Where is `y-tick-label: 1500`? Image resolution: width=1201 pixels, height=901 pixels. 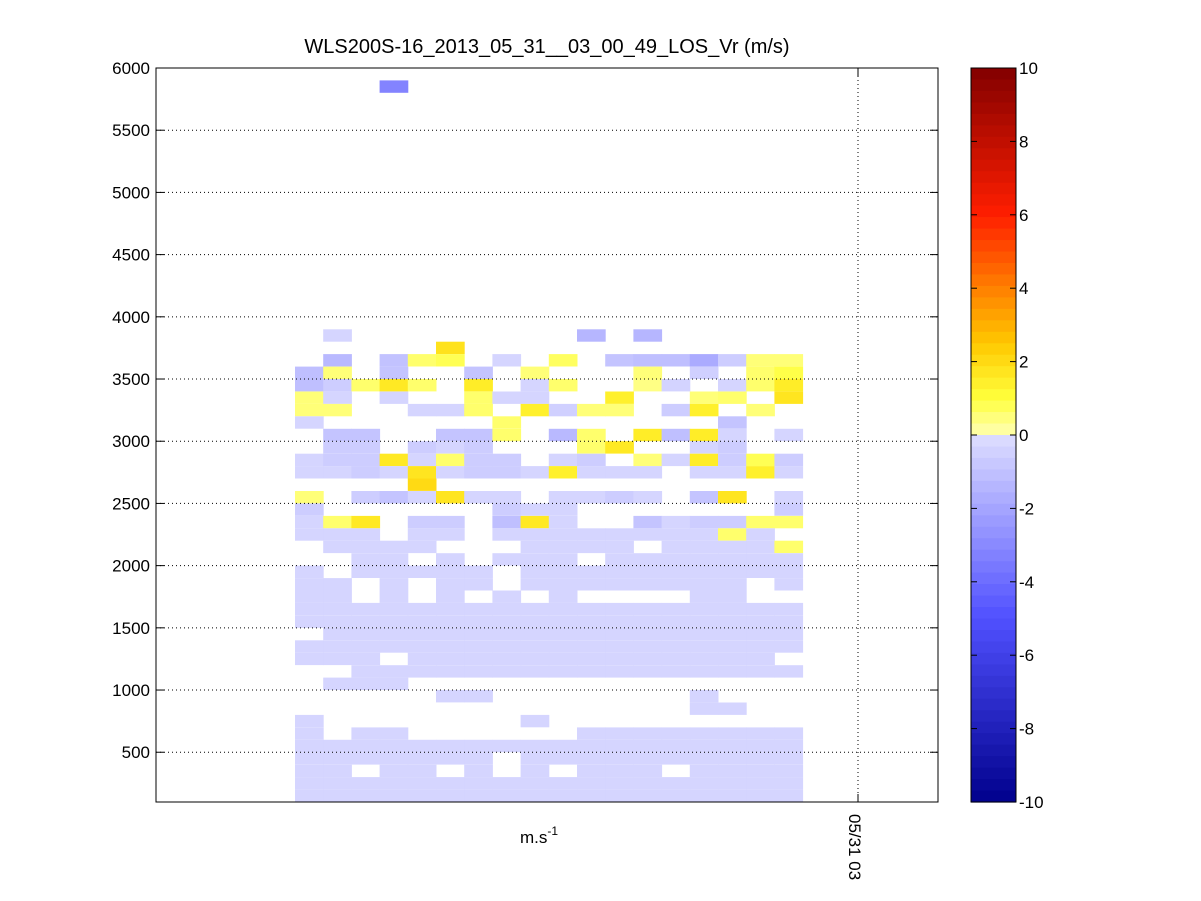 y-tick-label: 1500 is located at coordinates (131, 628).